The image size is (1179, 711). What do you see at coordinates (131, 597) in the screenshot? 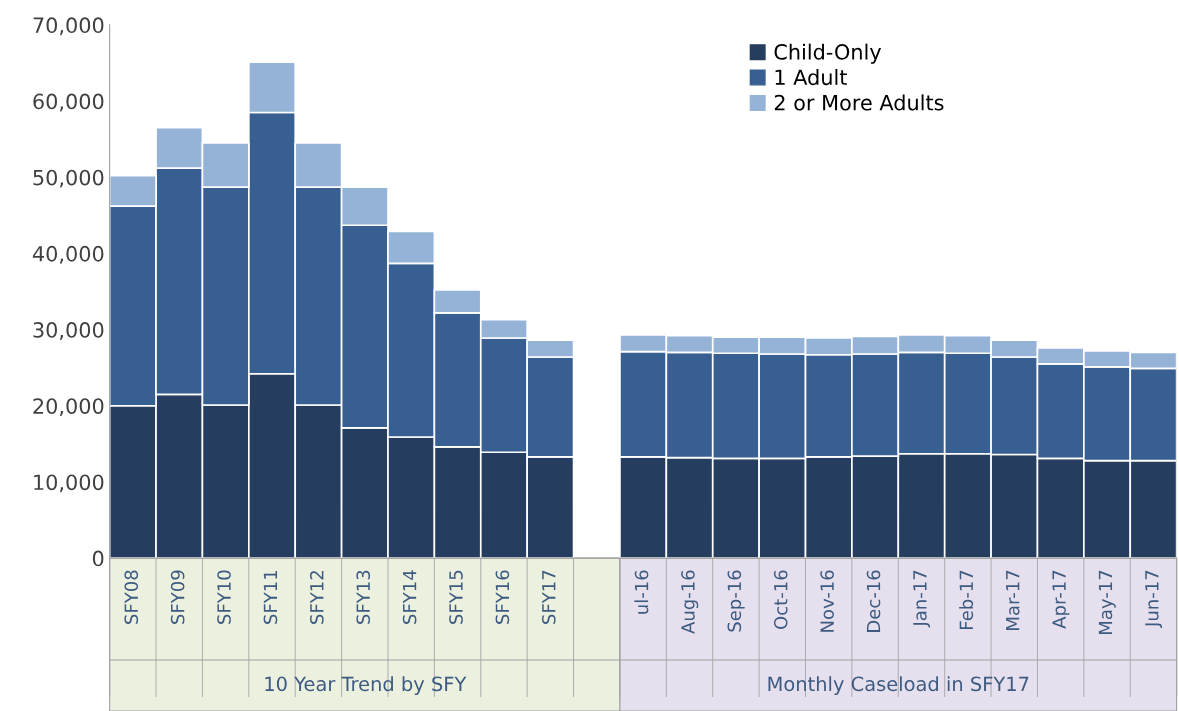
I see `x-tick-label: SFY08` at bounding box center [131, 597].